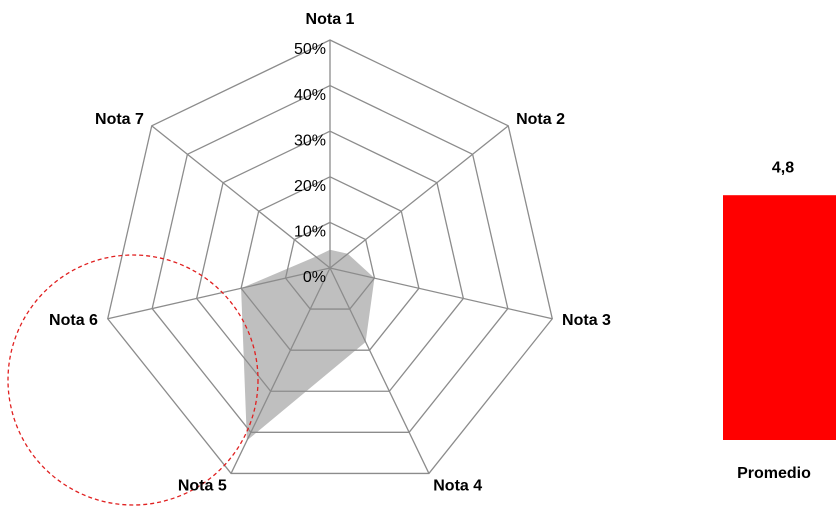 The image size is (836, 527). I want to click on r-tick-label: 40%, so click(310, 95).